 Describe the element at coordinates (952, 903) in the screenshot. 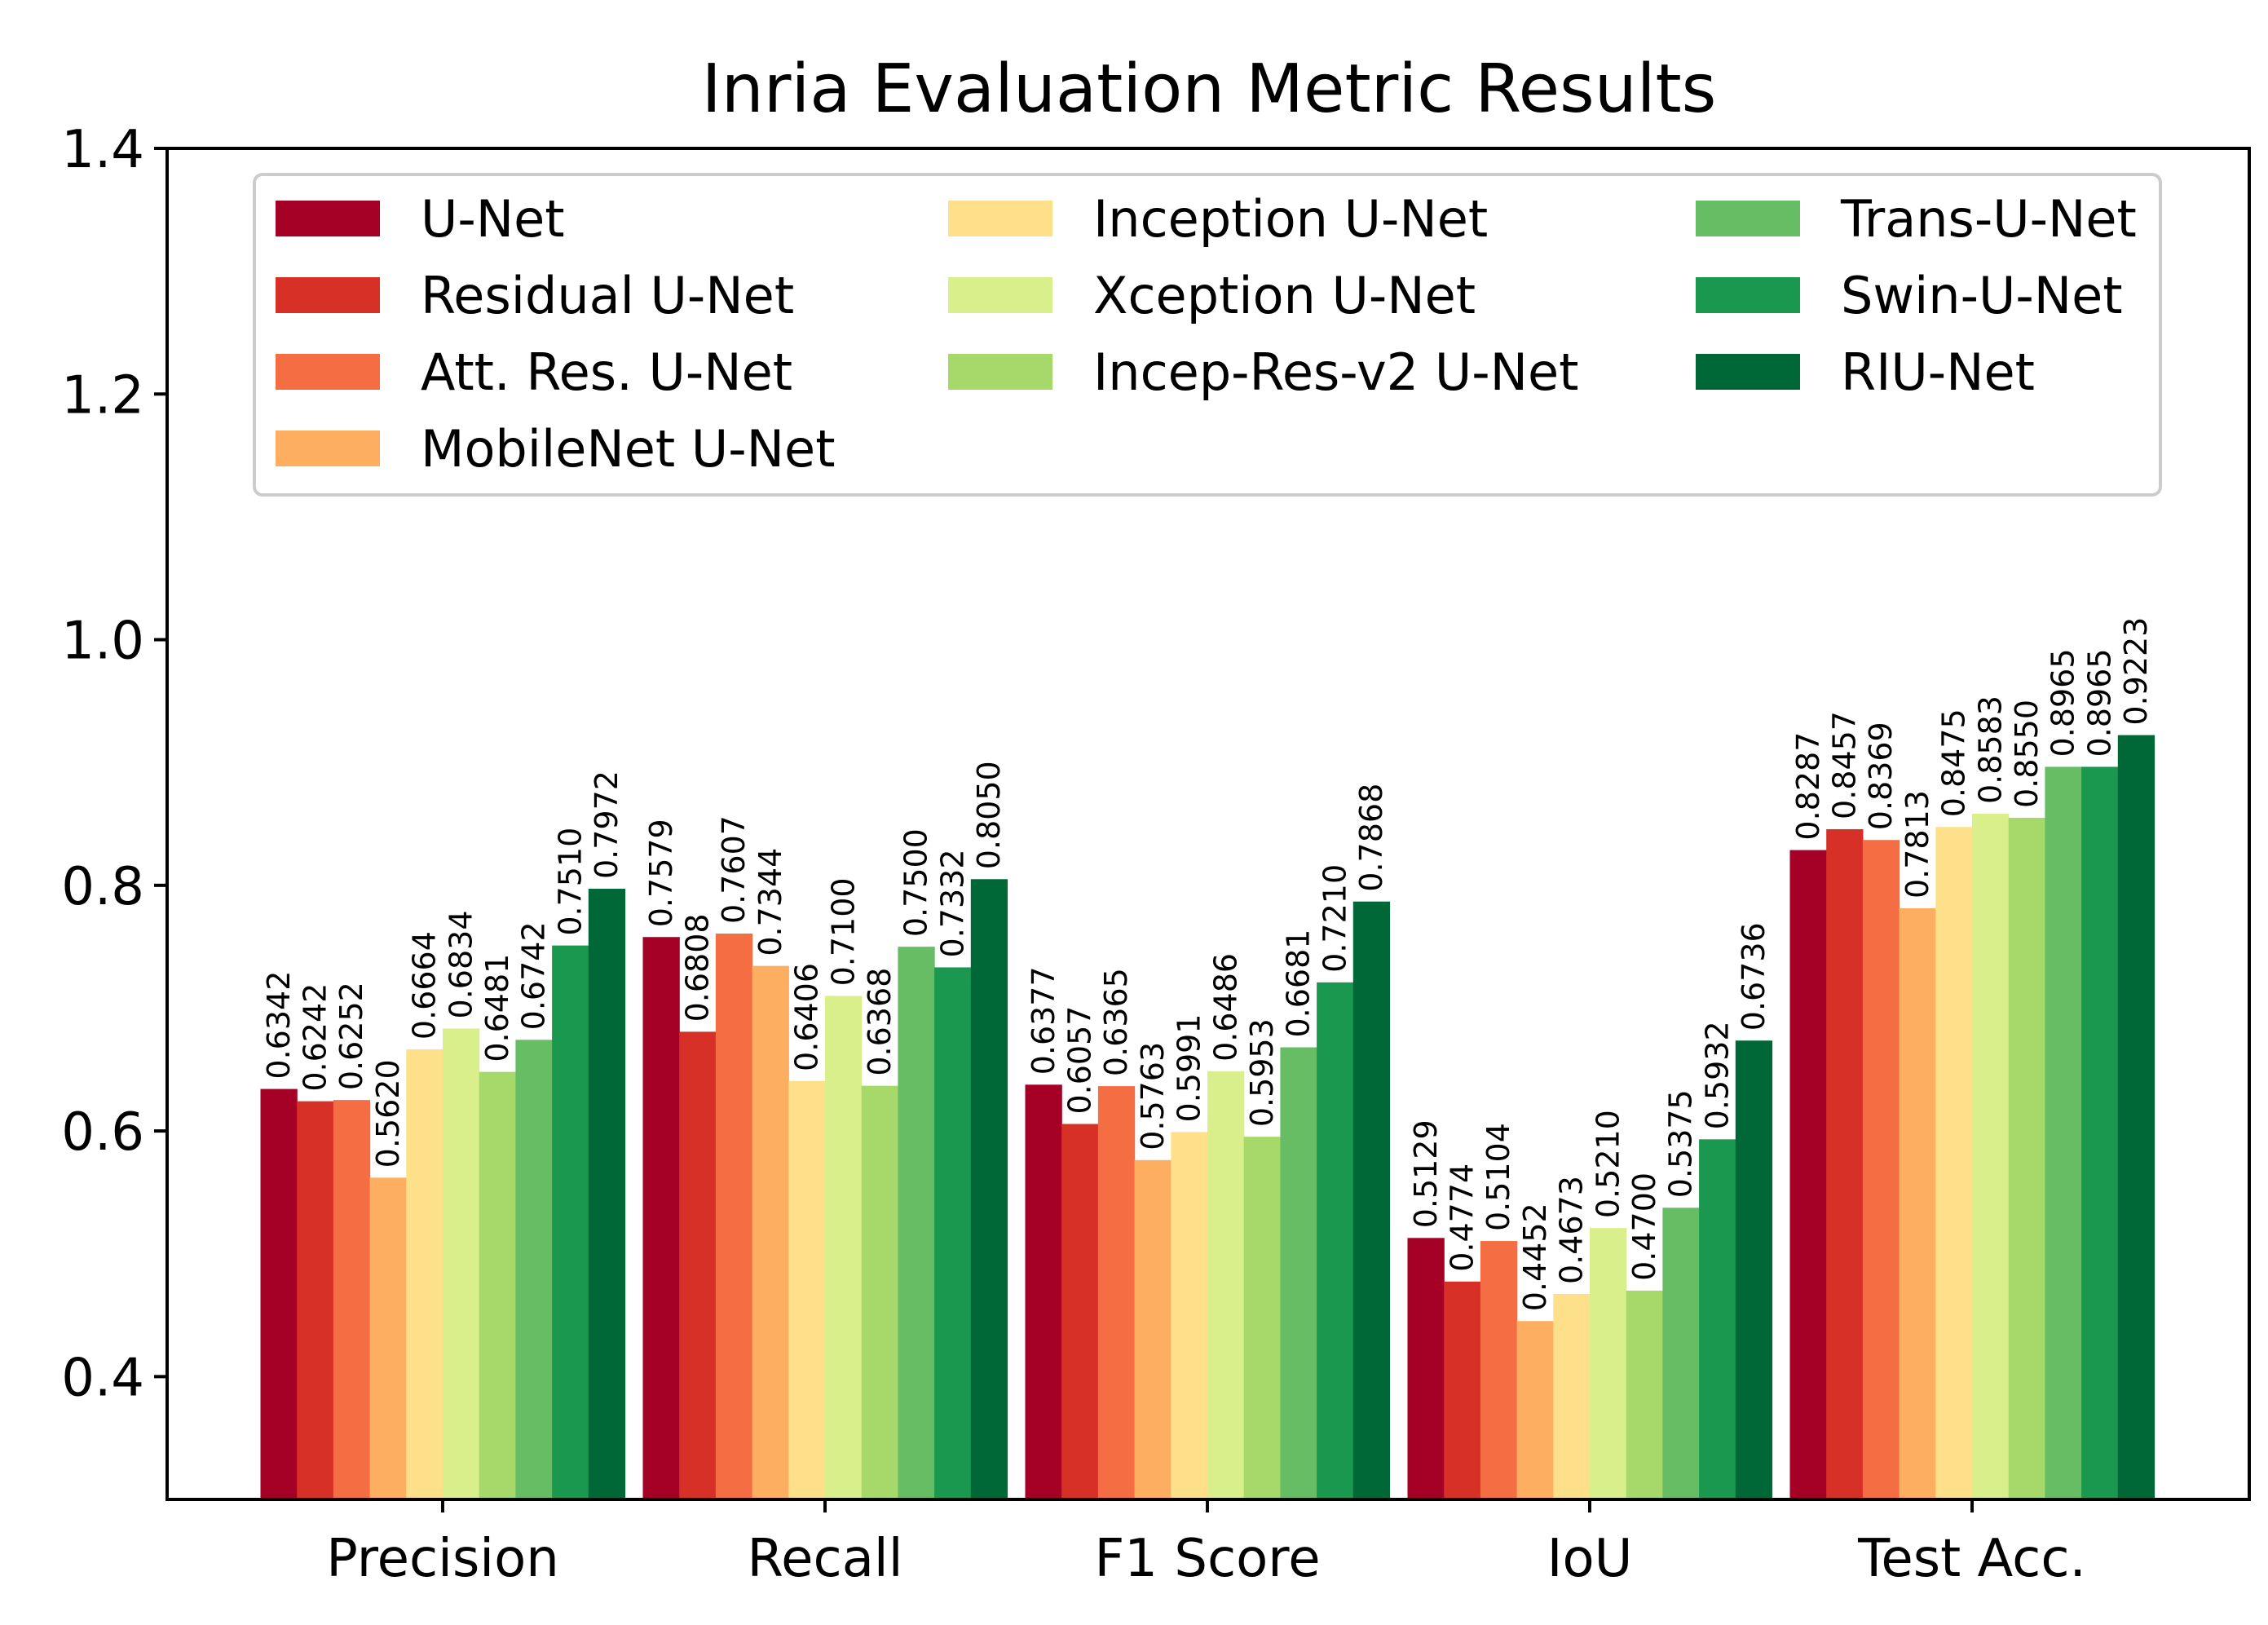

I see `bar-value-label: 0.7332` at that location.